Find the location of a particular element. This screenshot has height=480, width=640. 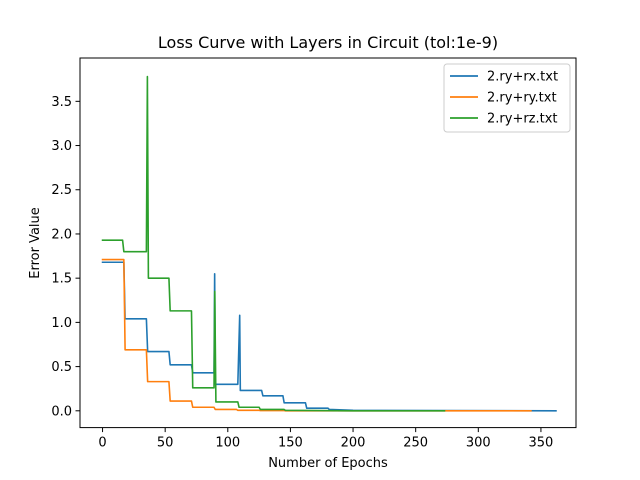

legend: 2.ry+rx.txt 2.ry+ry.txt 2.ry+rz.txt is located at coordinates (507, 98).